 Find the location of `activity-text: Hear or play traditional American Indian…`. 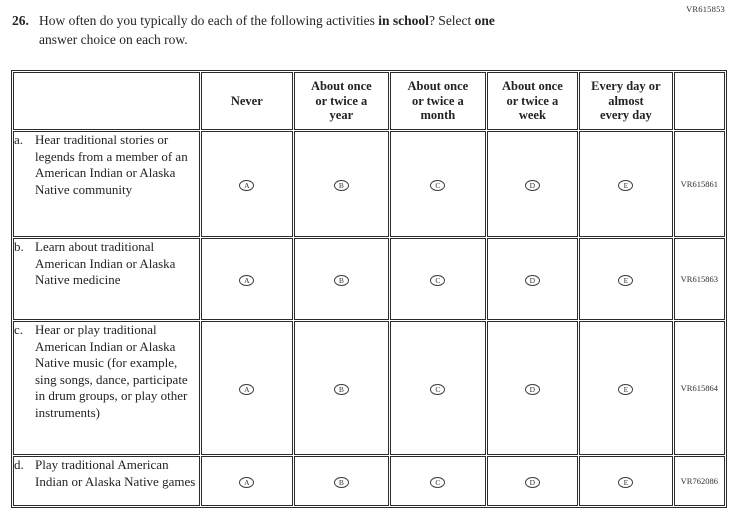

activity-text: Hear or play traditional American Indian… is located at coordinates (111, 371).